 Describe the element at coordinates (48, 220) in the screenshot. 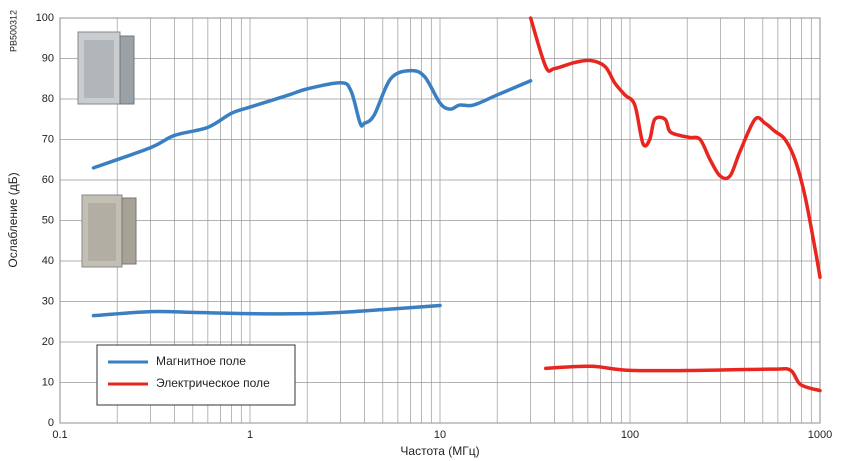

I see `y-tick-label: 50` at that location.